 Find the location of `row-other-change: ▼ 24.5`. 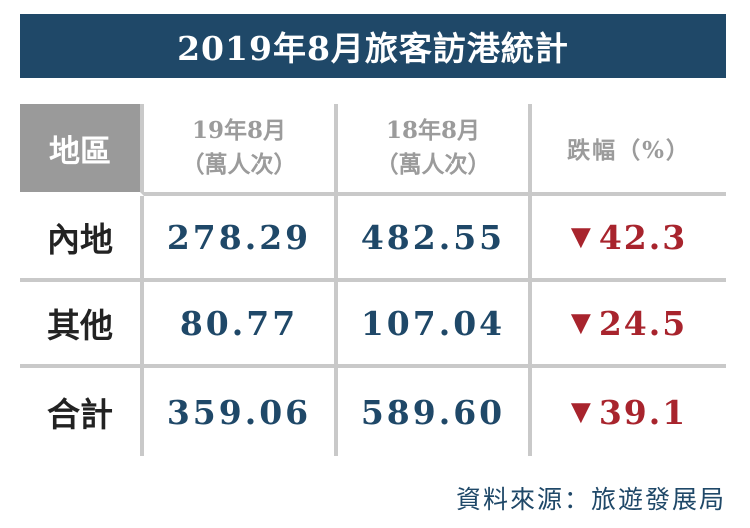

row-other-change: ▼ 24.5 is located at coordinates (629, 325).